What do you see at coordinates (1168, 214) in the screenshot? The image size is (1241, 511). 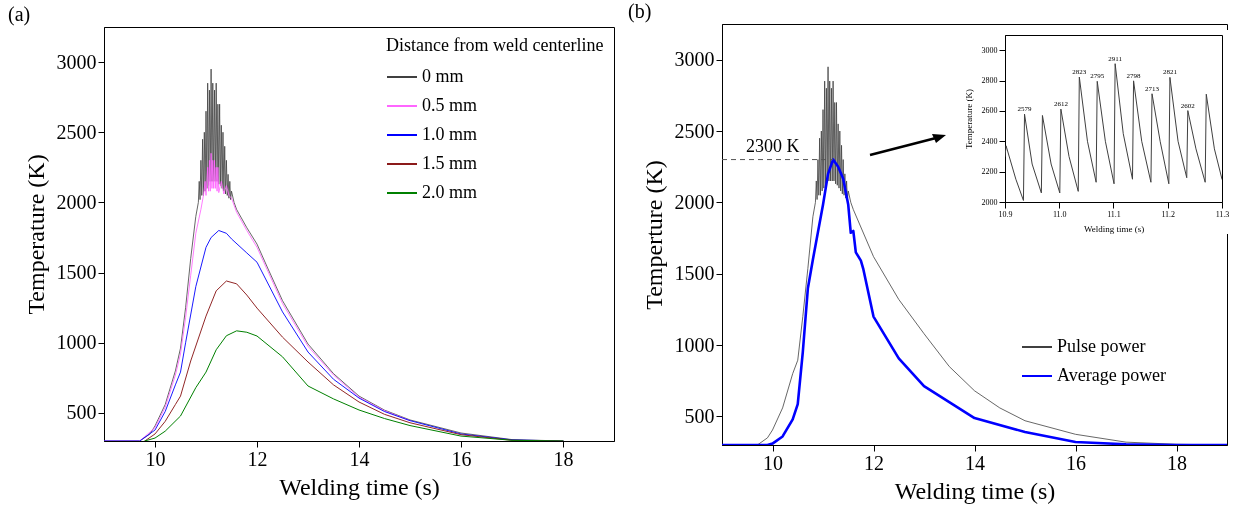 I see `x-tick-label: 11.2` at bounding box center [1168, 214].